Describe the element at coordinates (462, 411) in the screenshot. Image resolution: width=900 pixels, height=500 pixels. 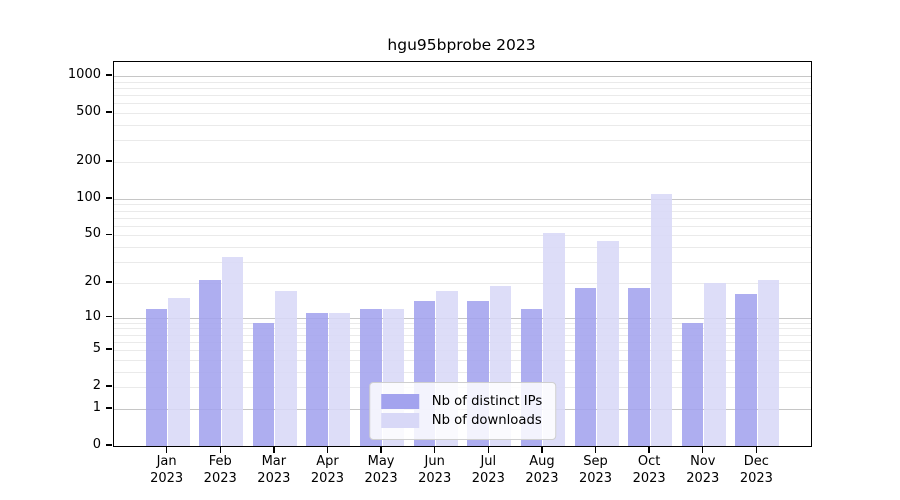
I see `legend: Nb of distinct IPs Nb of downloads` at that location.